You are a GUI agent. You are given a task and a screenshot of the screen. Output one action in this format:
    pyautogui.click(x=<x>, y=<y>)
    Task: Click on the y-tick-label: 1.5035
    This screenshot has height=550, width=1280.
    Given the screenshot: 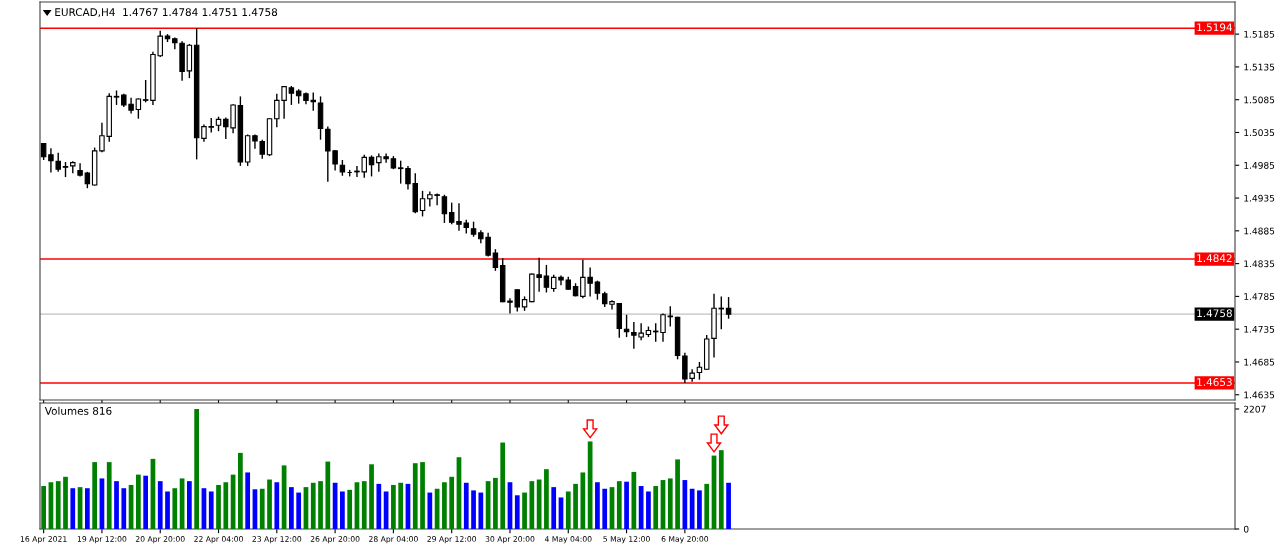 What is the action you would take?
    pyautogui.click(x=1259, y=133)
    